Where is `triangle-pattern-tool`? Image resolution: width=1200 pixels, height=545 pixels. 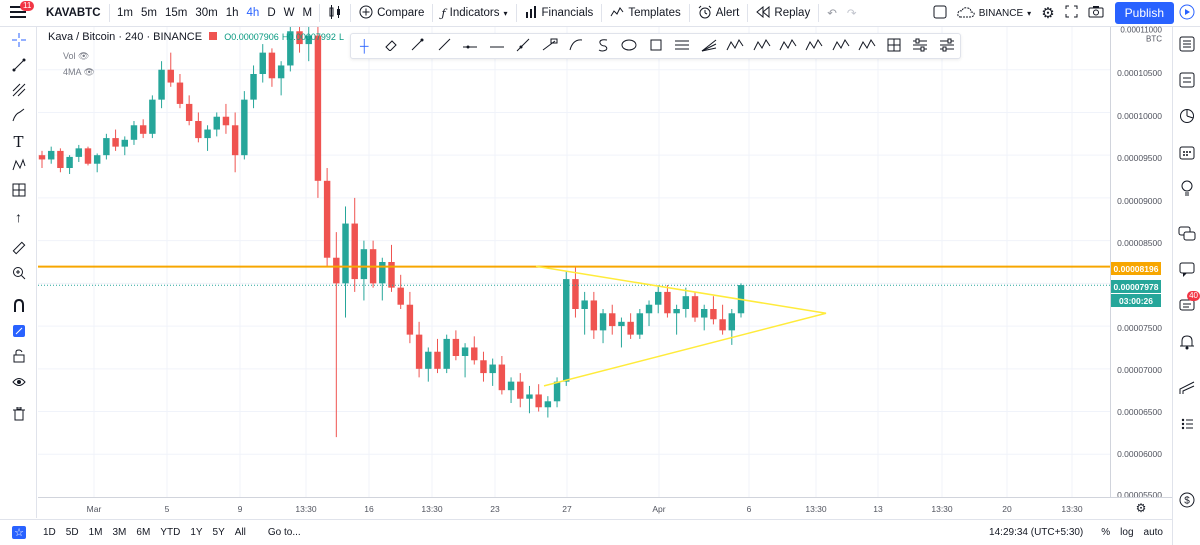
triangle-pattern-tool is located at coordinates (788, 46).